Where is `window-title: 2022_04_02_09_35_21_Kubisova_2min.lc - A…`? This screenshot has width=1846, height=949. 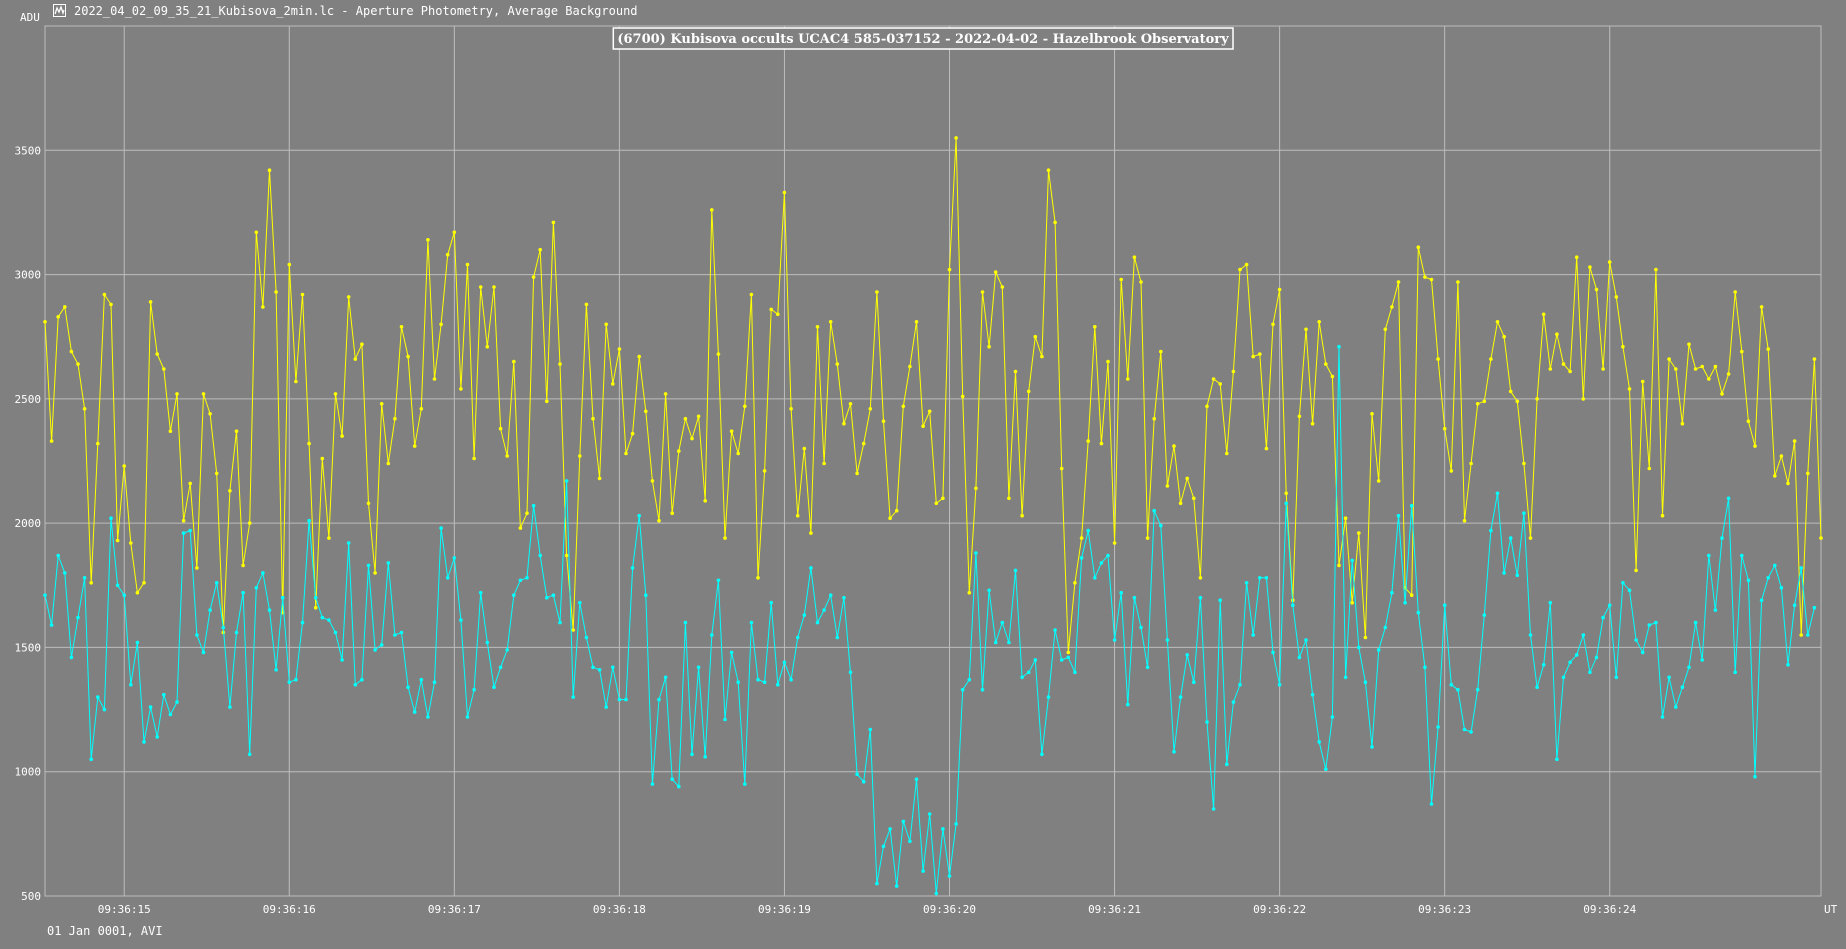
window-title: 2022_04_02_09_35_21_Kubisova_2min.lc - A… is located at coordinates (356, 11).